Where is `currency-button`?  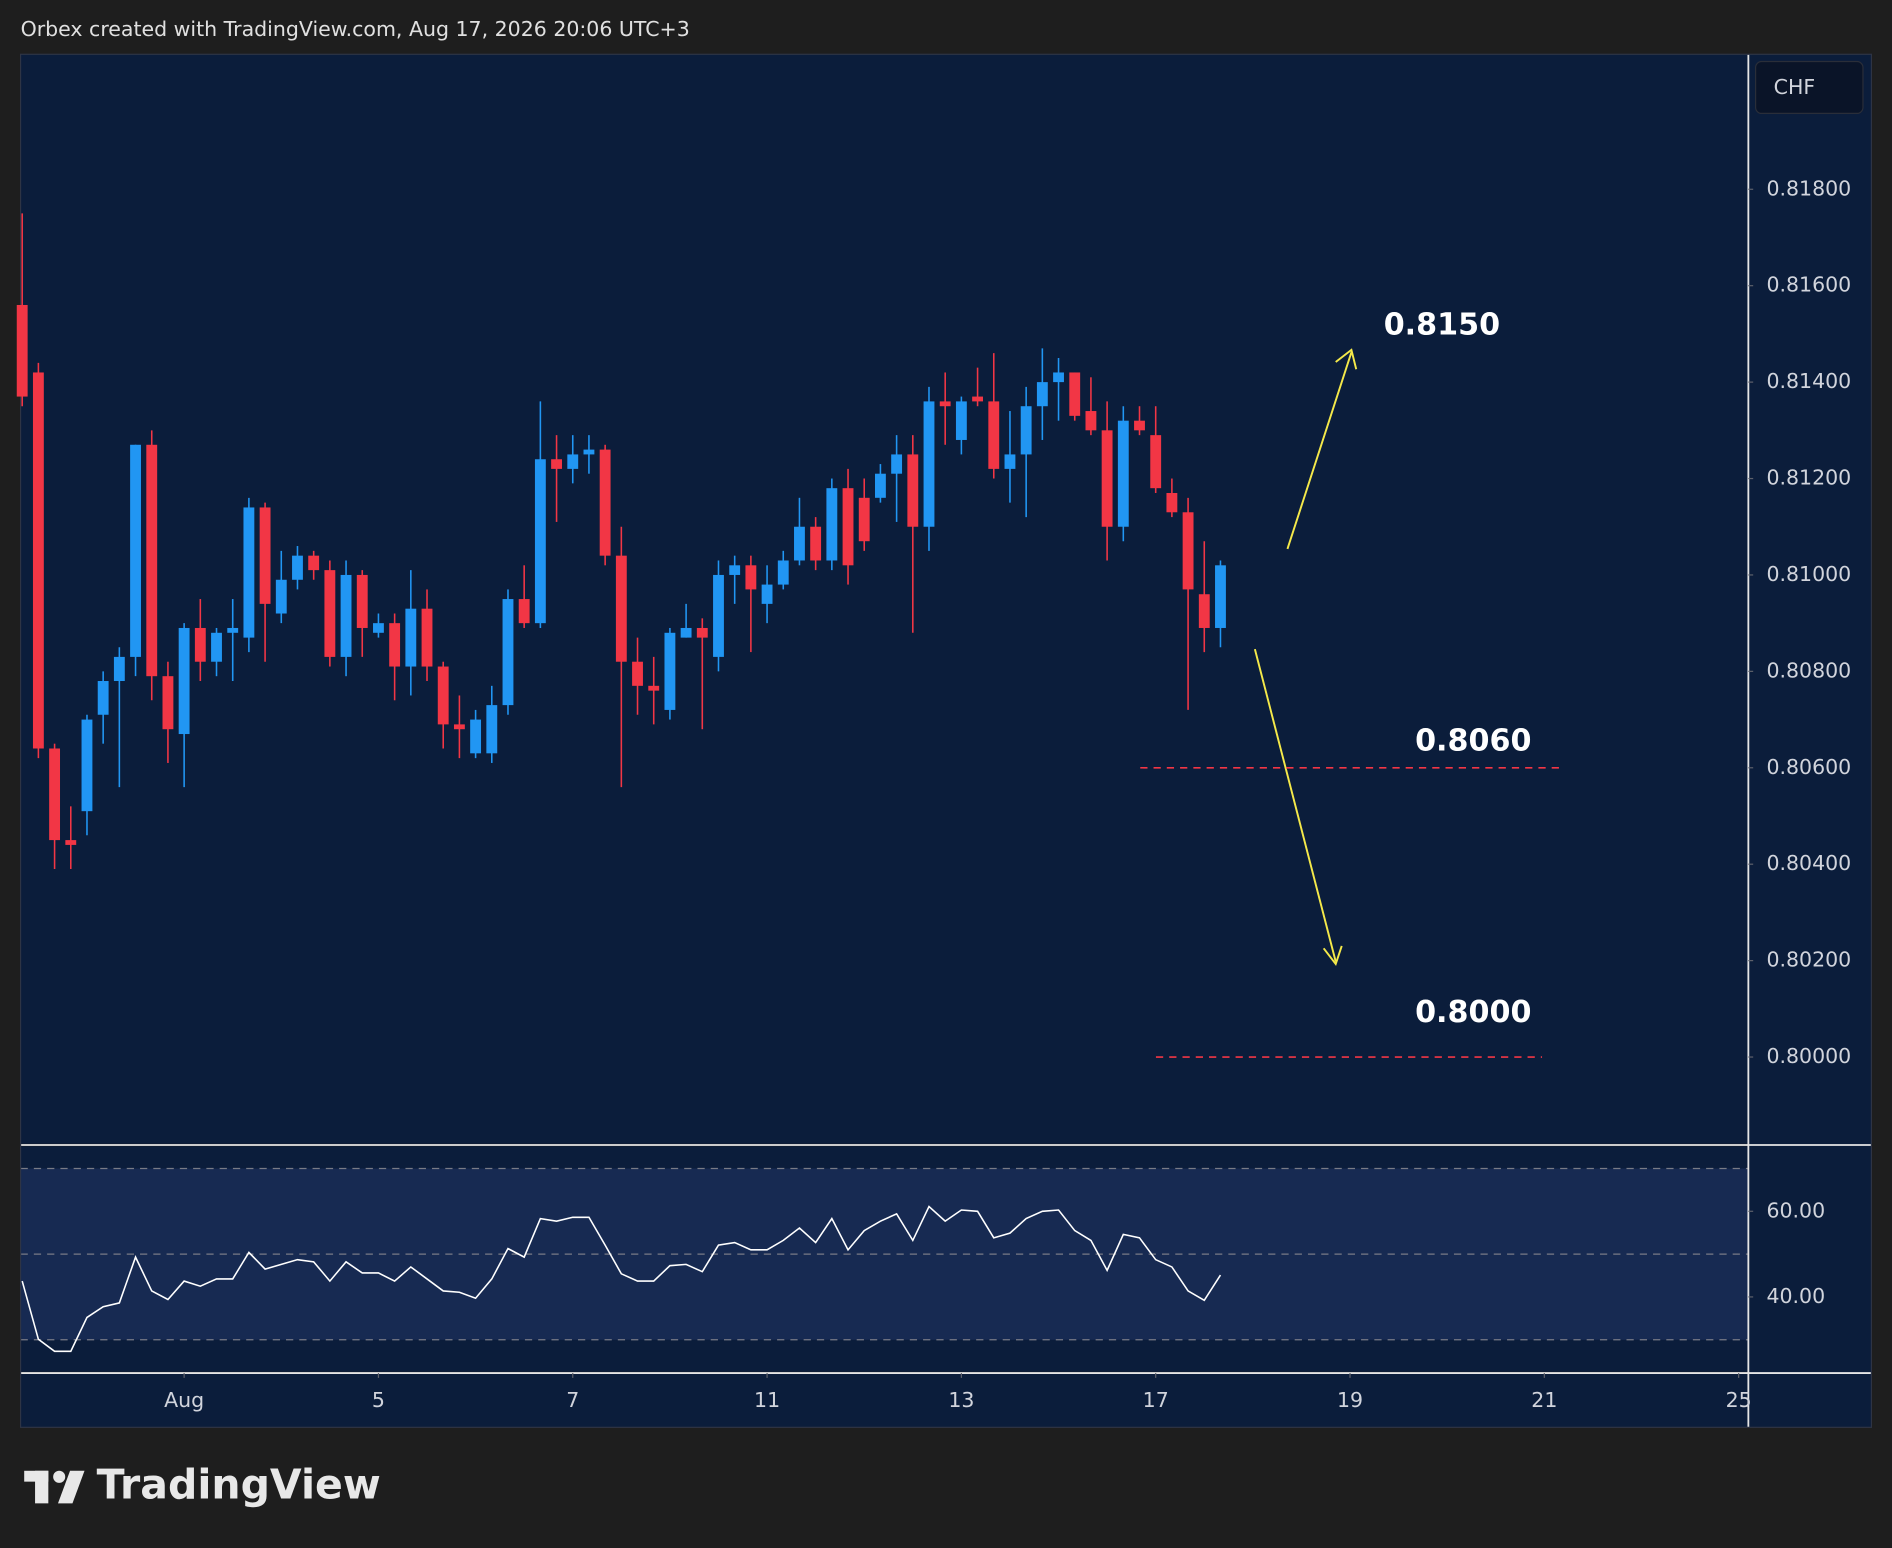 currency-button is located at coordinates (1809, 87).